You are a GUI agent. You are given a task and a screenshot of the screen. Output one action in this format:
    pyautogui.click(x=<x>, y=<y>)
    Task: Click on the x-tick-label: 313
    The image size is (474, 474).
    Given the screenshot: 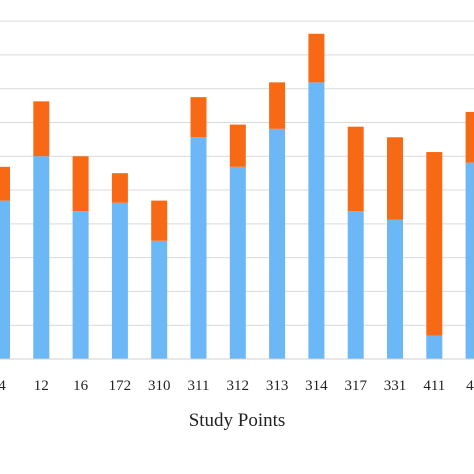 What is the action you would take?
    pyautogui.click(x=277, y=386)
    